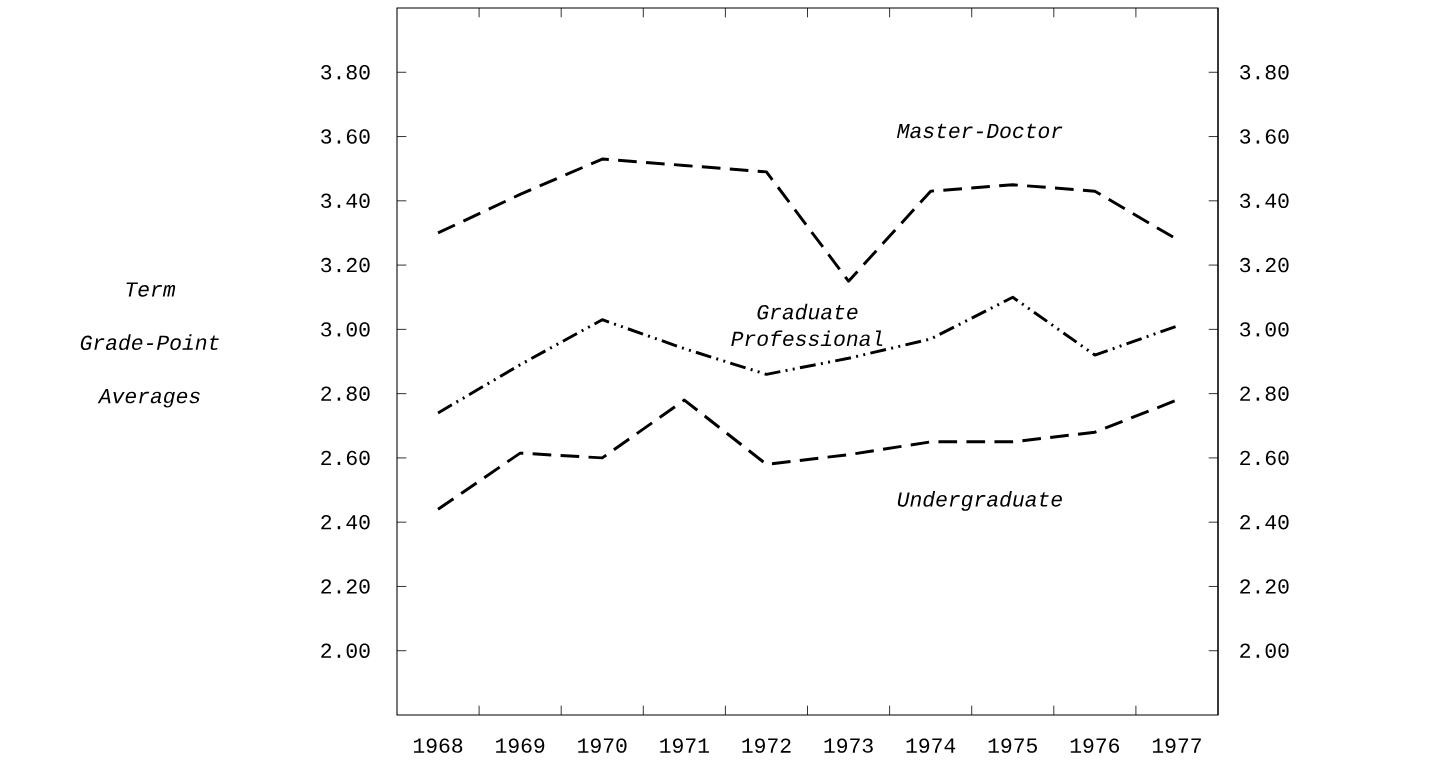 The height and width of the screenshot is (769, 1450). What do you see at coordinates (345, 586) in the screenshot?
I see `y-tick-label: 2.20` at bounding box center [345, 586].